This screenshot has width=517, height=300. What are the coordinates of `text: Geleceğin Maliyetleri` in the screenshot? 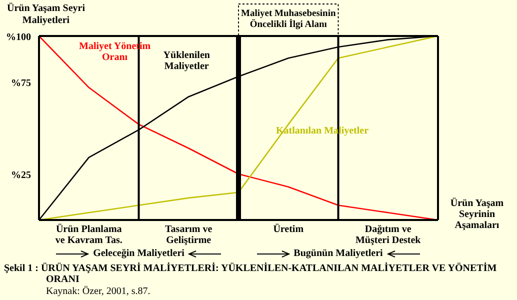 It's located at (138, 253).